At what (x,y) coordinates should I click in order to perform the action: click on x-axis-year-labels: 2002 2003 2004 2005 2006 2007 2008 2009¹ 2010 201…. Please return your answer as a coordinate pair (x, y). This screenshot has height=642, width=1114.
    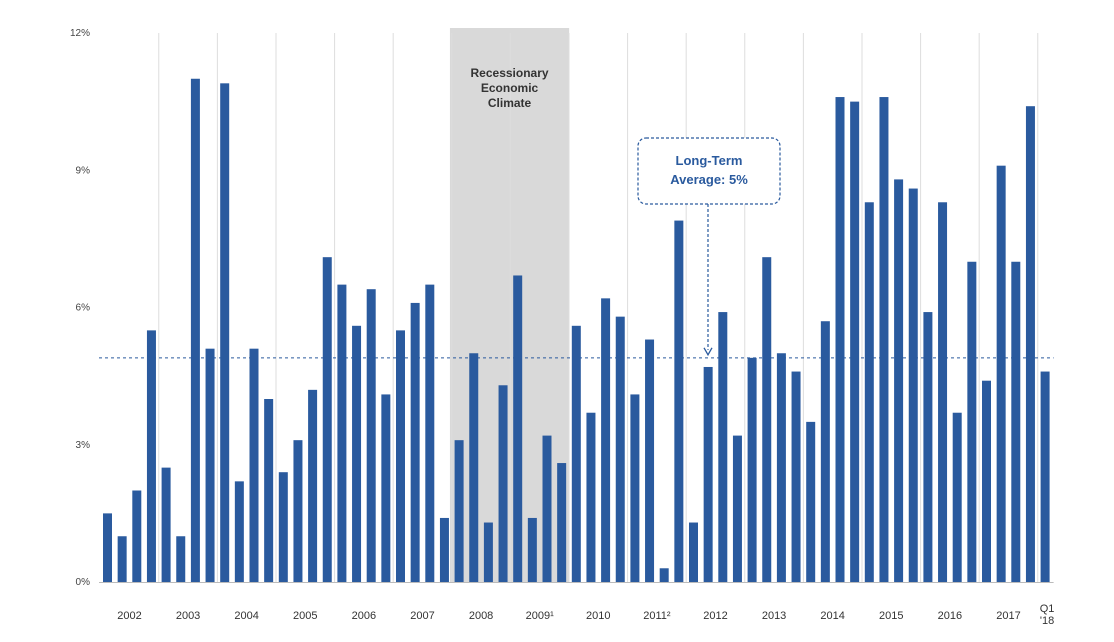
    Looking at the image, I should click on (585, 615).